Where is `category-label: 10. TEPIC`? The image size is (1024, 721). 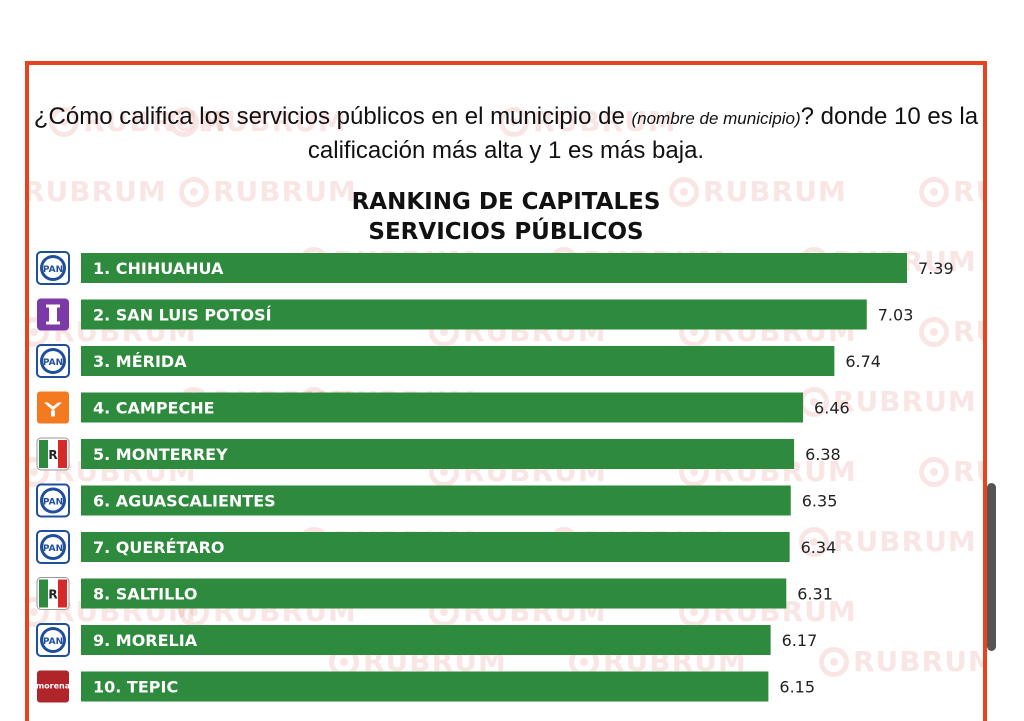
category-label: 10. TEPIC is located at coordinates (135, 687).